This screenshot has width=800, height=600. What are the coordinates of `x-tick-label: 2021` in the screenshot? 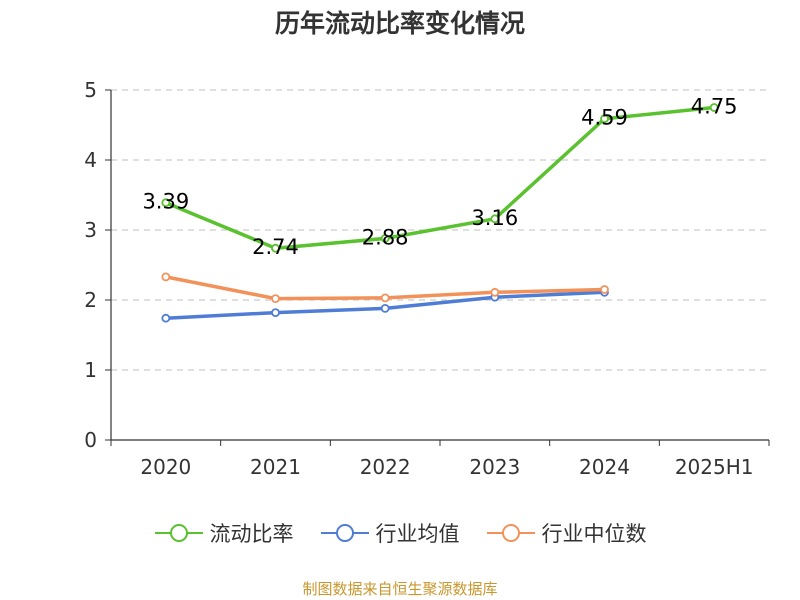 It's located at (275, 467).